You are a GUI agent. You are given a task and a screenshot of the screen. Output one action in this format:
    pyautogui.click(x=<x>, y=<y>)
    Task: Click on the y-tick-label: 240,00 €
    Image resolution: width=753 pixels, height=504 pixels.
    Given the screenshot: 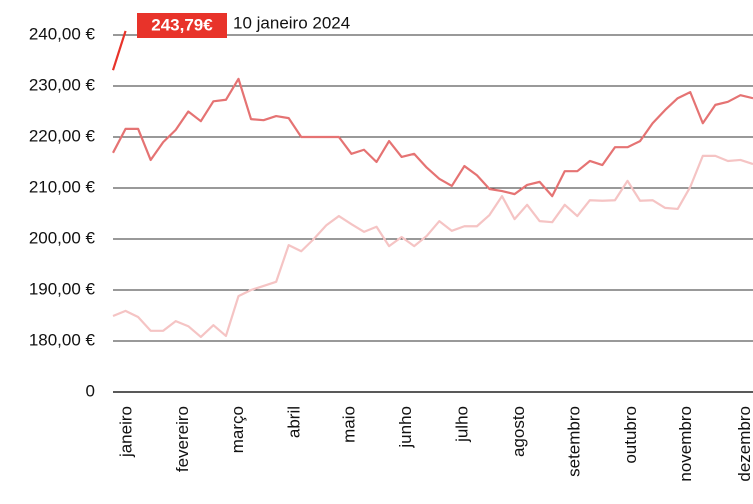 What is the action you would take?
    pyautogui.click(x=62, y=33)
    